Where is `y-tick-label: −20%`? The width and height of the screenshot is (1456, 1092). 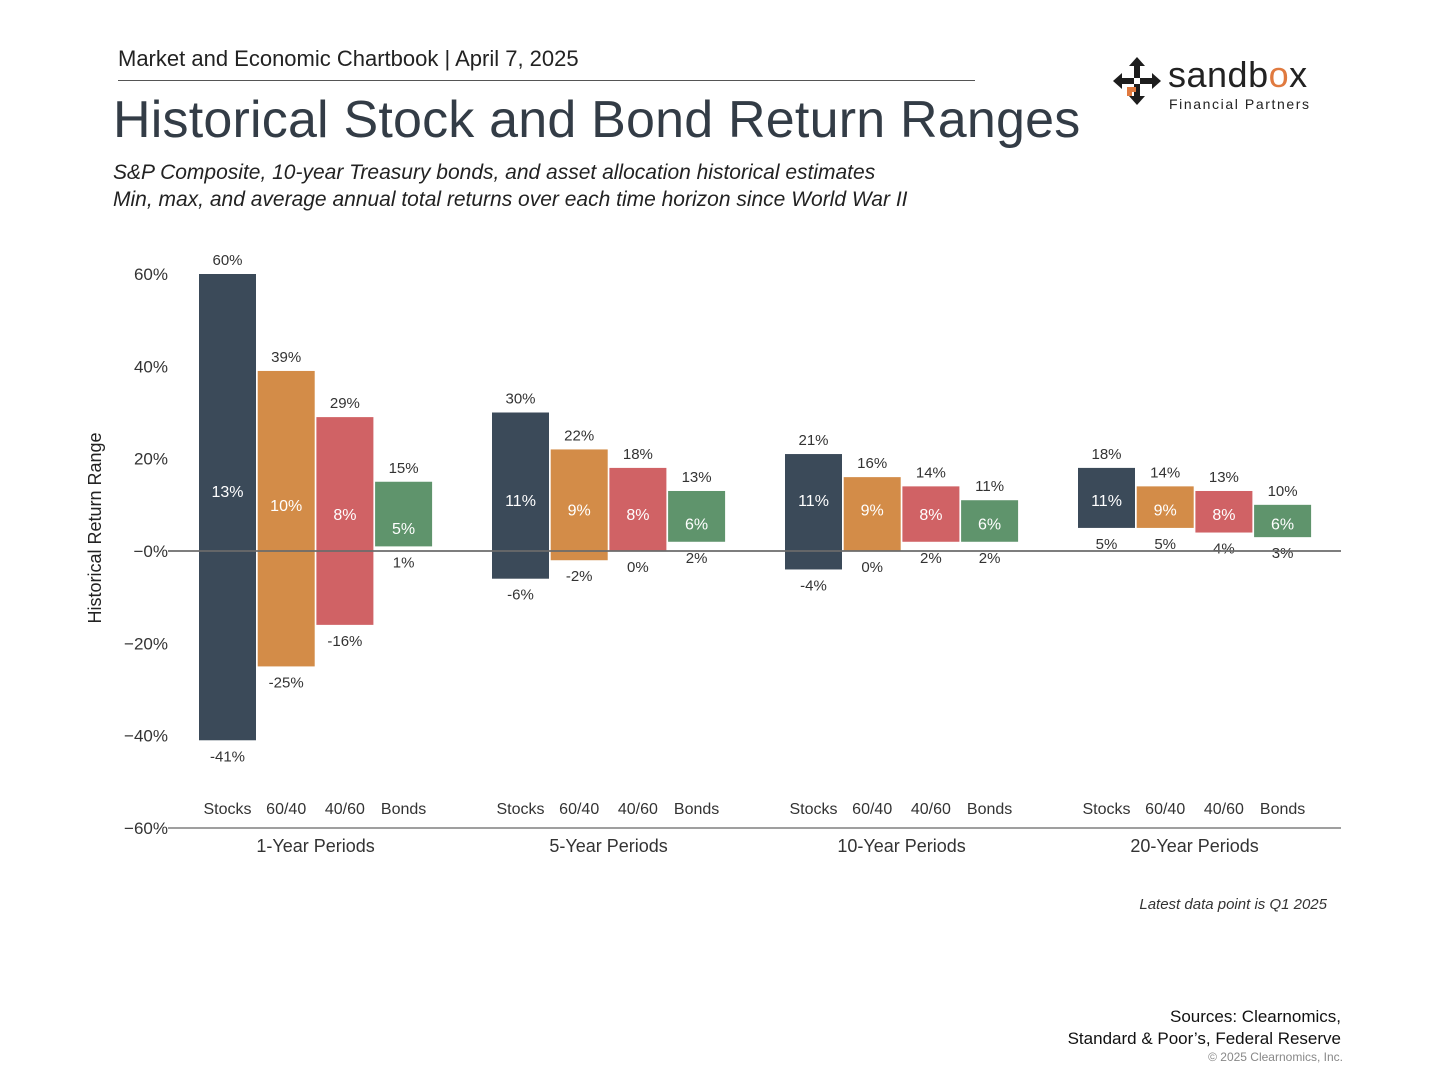
y-tick-label: −20% is located at coordinates (146, 643).